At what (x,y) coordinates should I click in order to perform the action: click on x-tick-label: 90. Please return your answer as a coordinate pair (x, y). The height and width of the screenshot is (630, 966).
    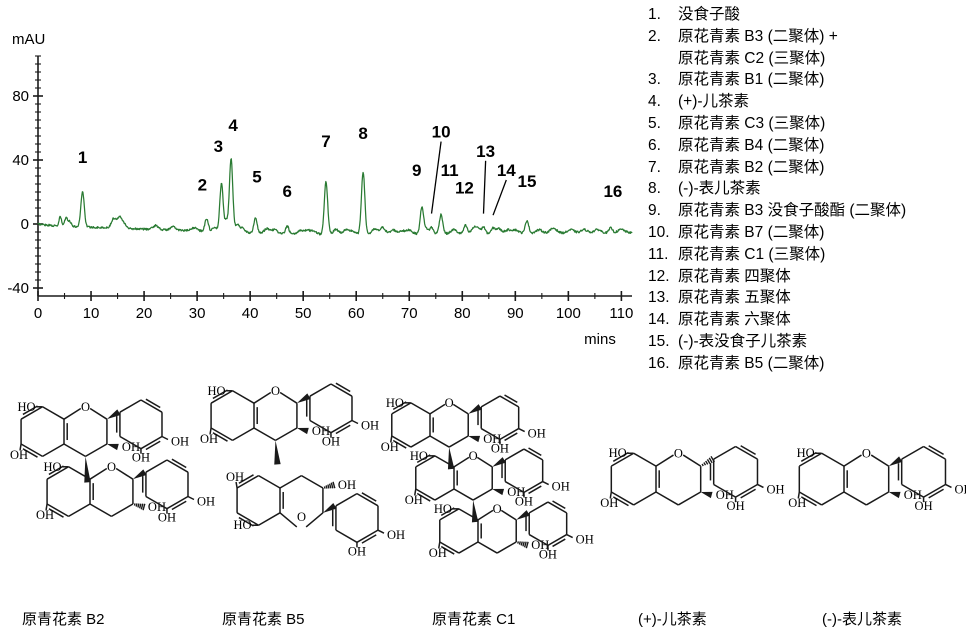
    Looking at the image, I should click on (515, 313).